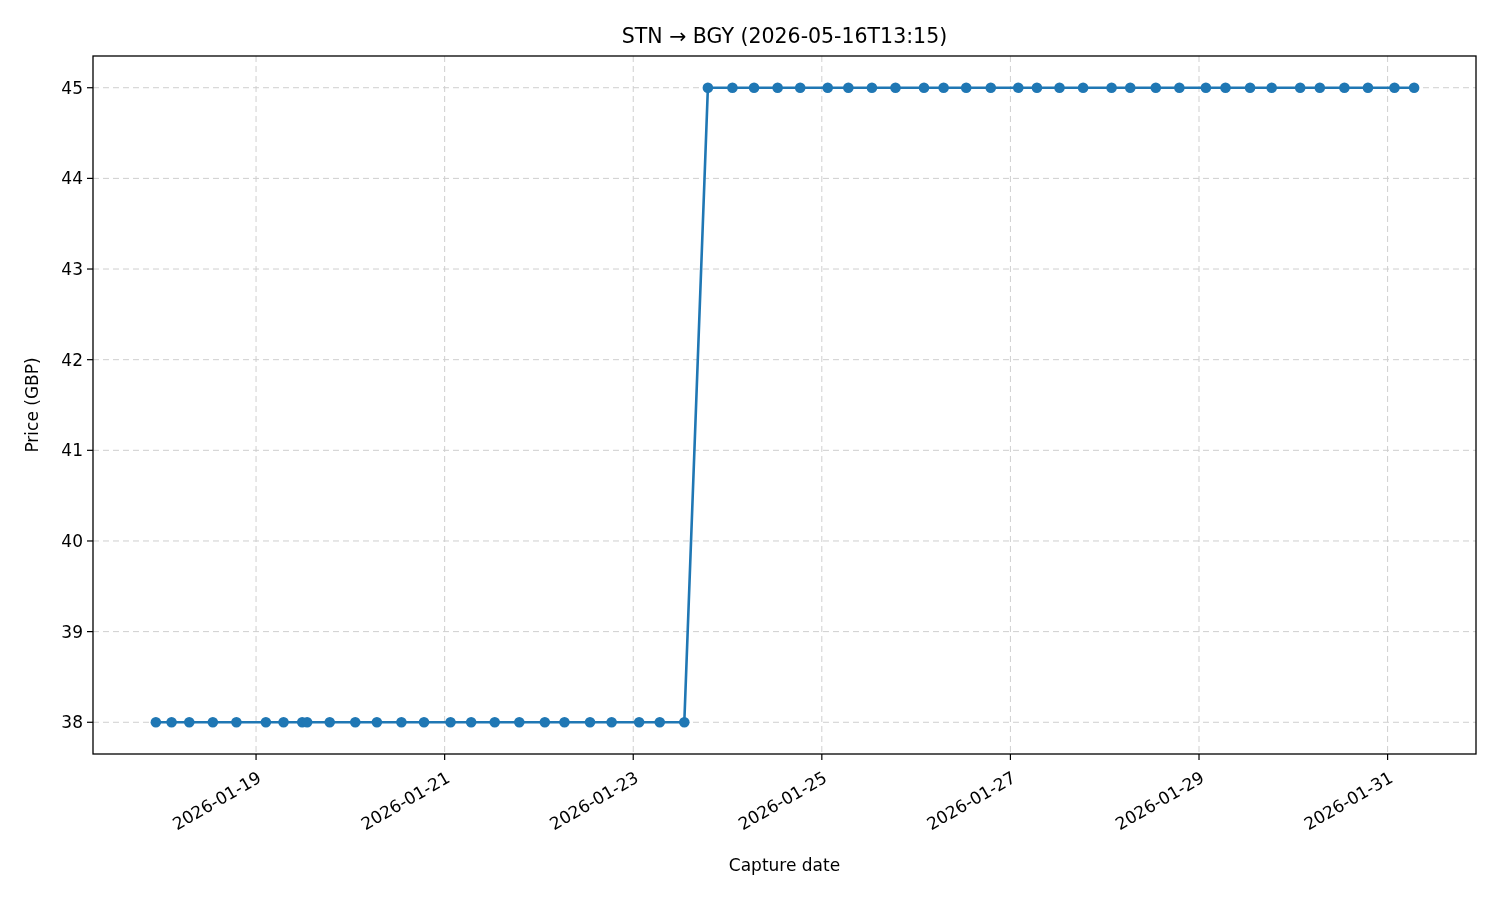 The height and width of the screenshot is (900, 1500). What do you see at coordinates (72, 269) in the screenshot?
I see `y-tick-label: 43` at bounding box center [72, 269].